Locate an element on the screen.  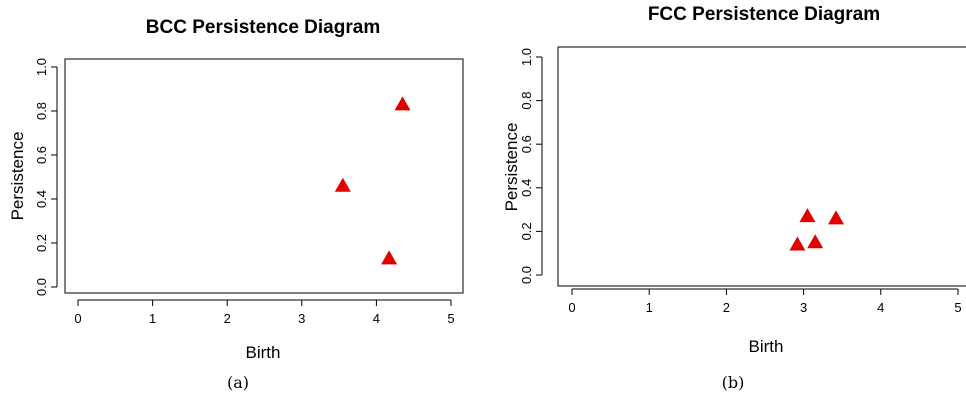
chart-title: BCC Persistence Diagram is located at coordinates (263, 27).